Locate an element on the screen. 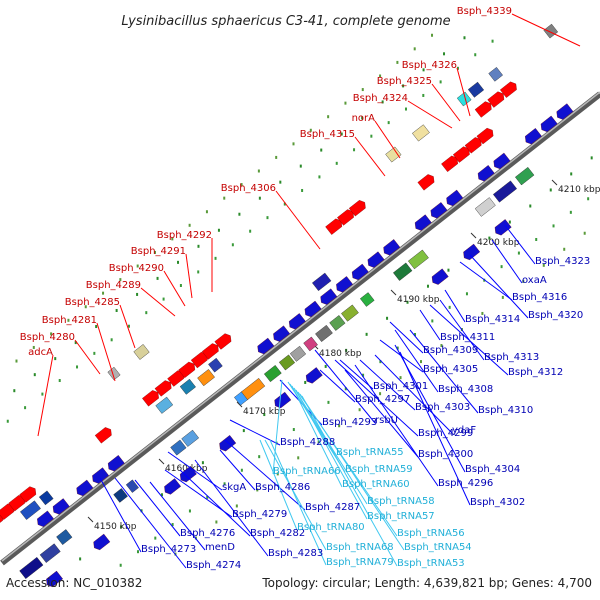  feature-label: ydaF is located at coordinates (464, 430).